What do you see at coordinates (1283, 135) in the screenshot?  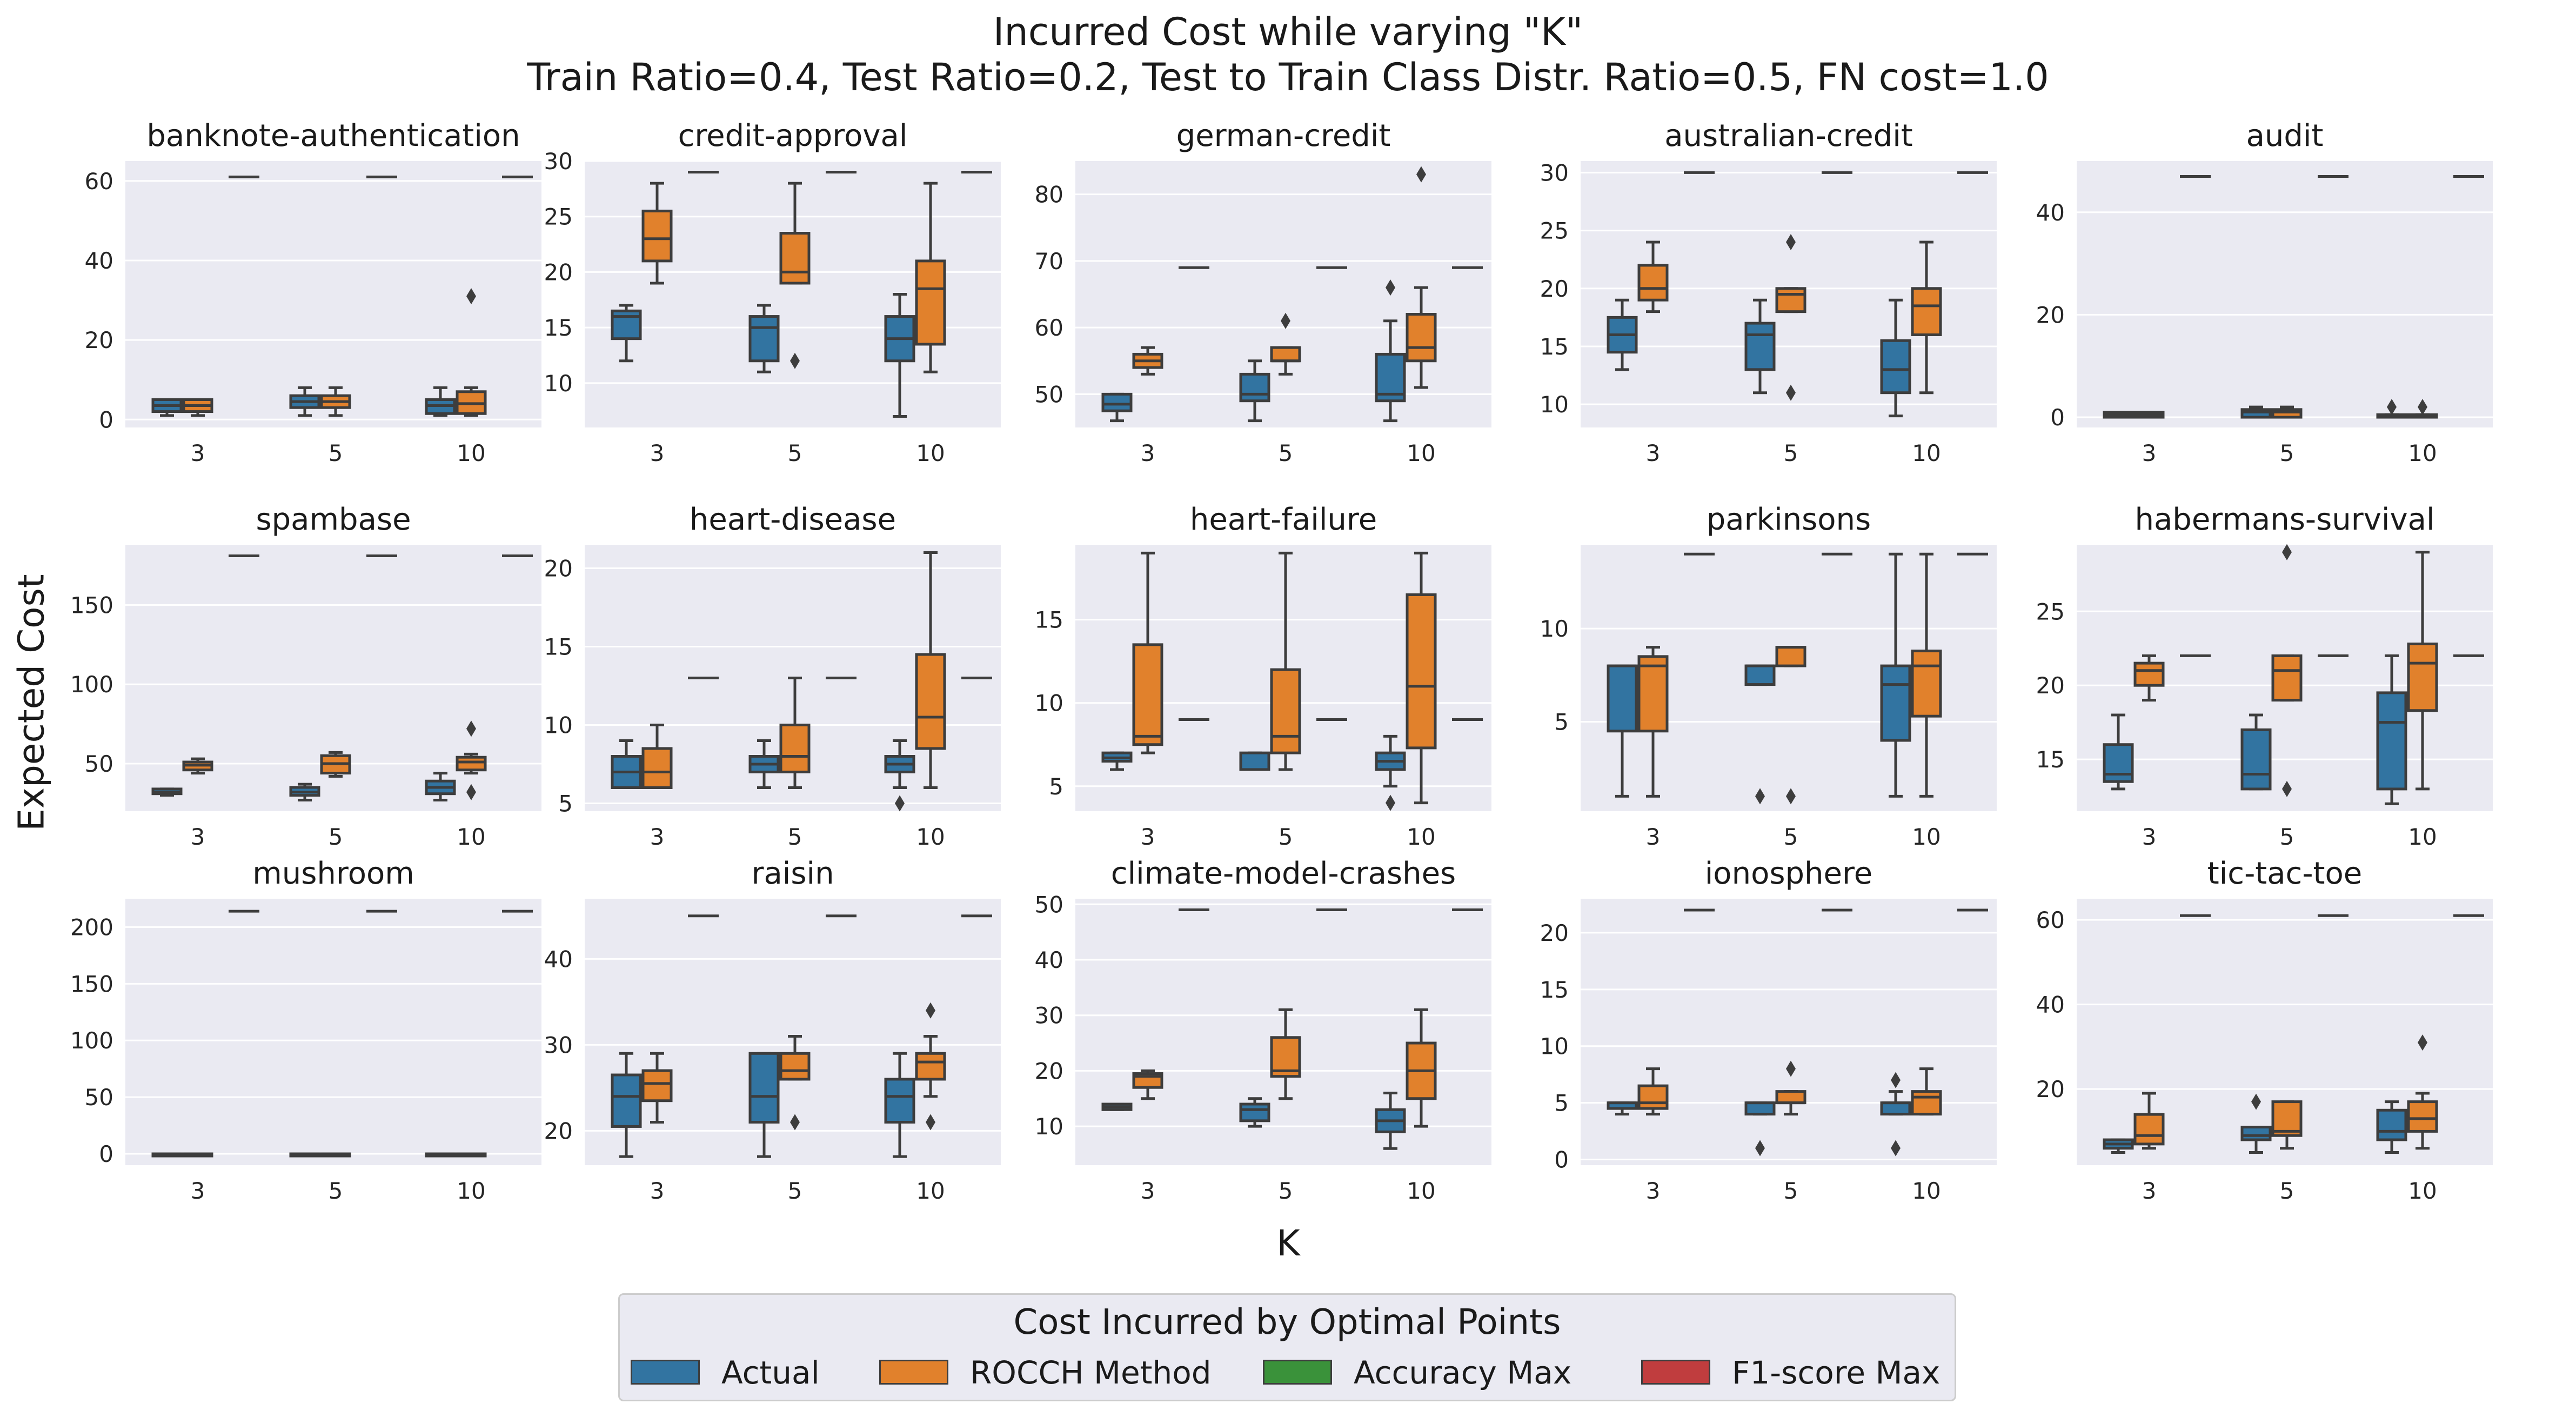 I see `panel-title: german-credit` at bounding box center [1283, 135].